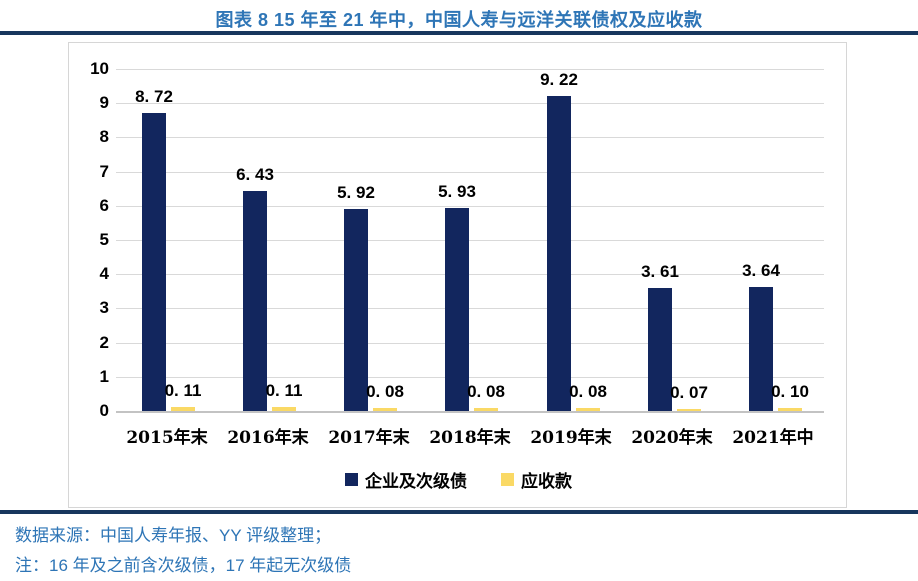  What do you see at coordinates (689, 392) in the screenshot?
I see `value-label: 0. 07` at bounding box center [689, 392].